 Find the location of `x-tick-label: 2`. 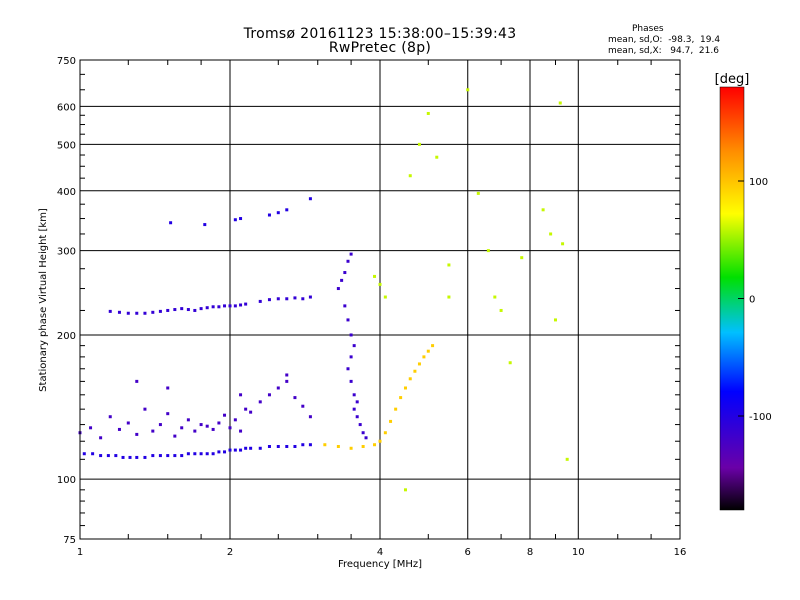

x-tick-label: 2 is located at coordinates (230, 552).